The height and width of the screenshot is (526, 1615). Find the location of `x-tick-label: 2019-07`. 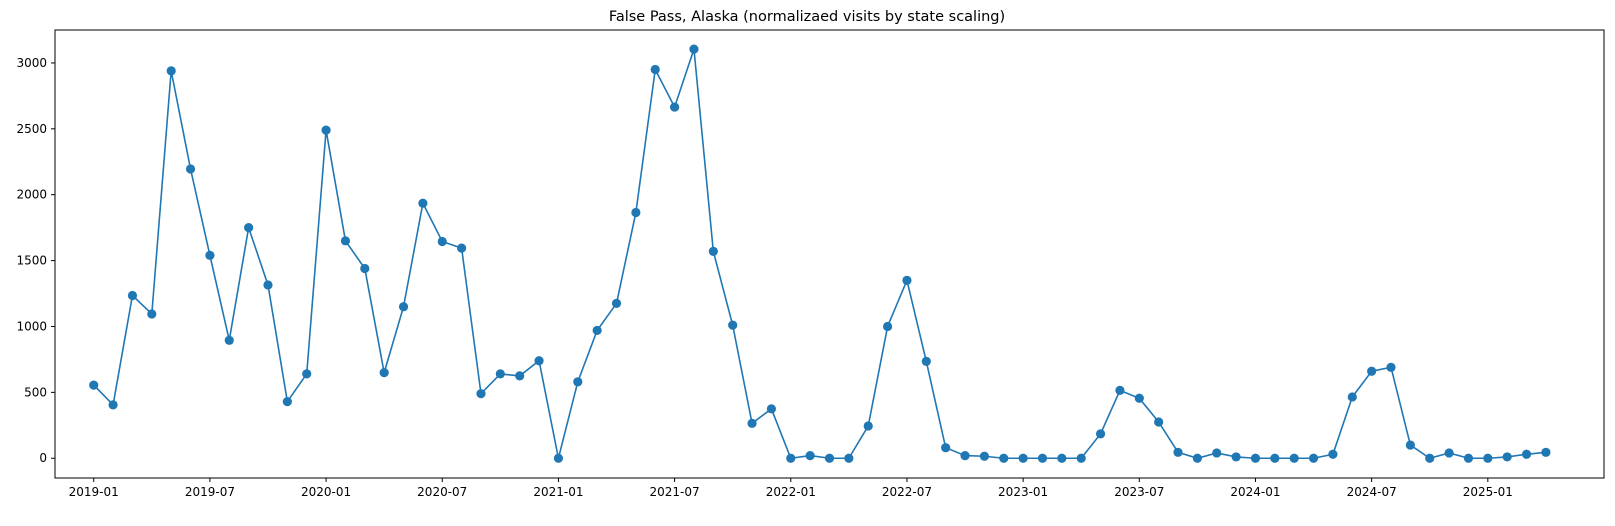

x-tick-label: 2019-07 is located at coordinates (210, 492).